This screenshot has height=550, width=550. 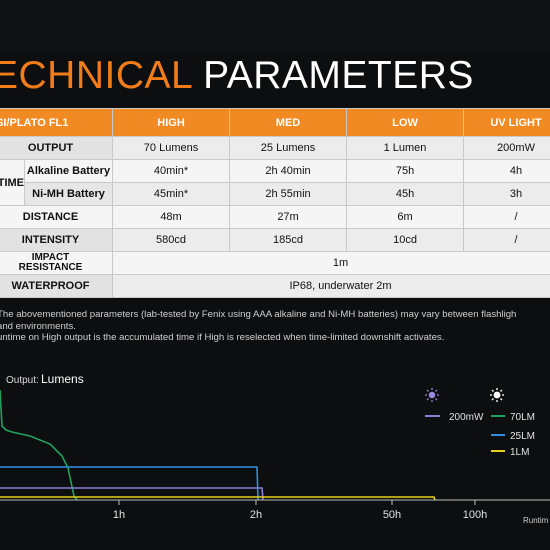 I want to click on x-tick-label-100h: 100h, so click(x=475, y=515).